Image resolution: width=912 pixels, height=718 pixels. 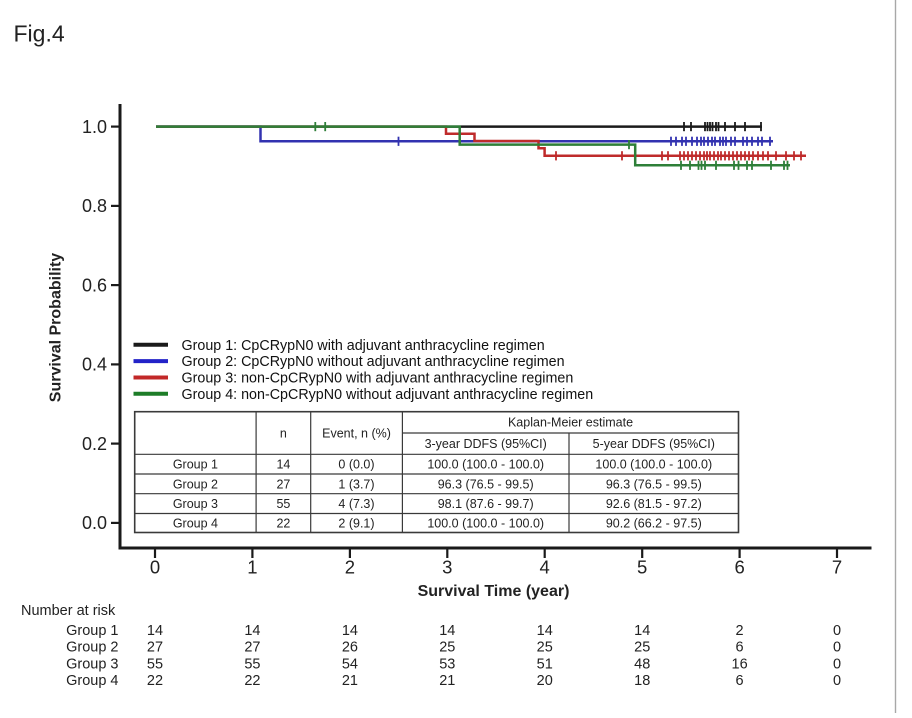 What do you see at coordinates (350, 648) in the screenshot?
I see `svg-text: 26` at bounding box center [350, 648].